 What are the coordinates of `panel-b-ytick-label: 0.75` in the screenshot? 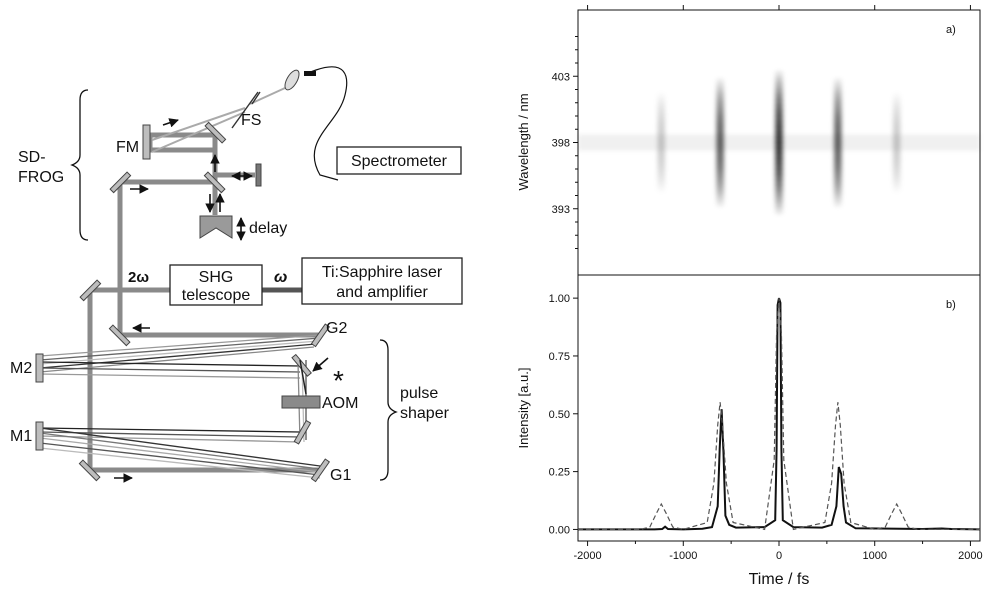 It's located at (559, 357).